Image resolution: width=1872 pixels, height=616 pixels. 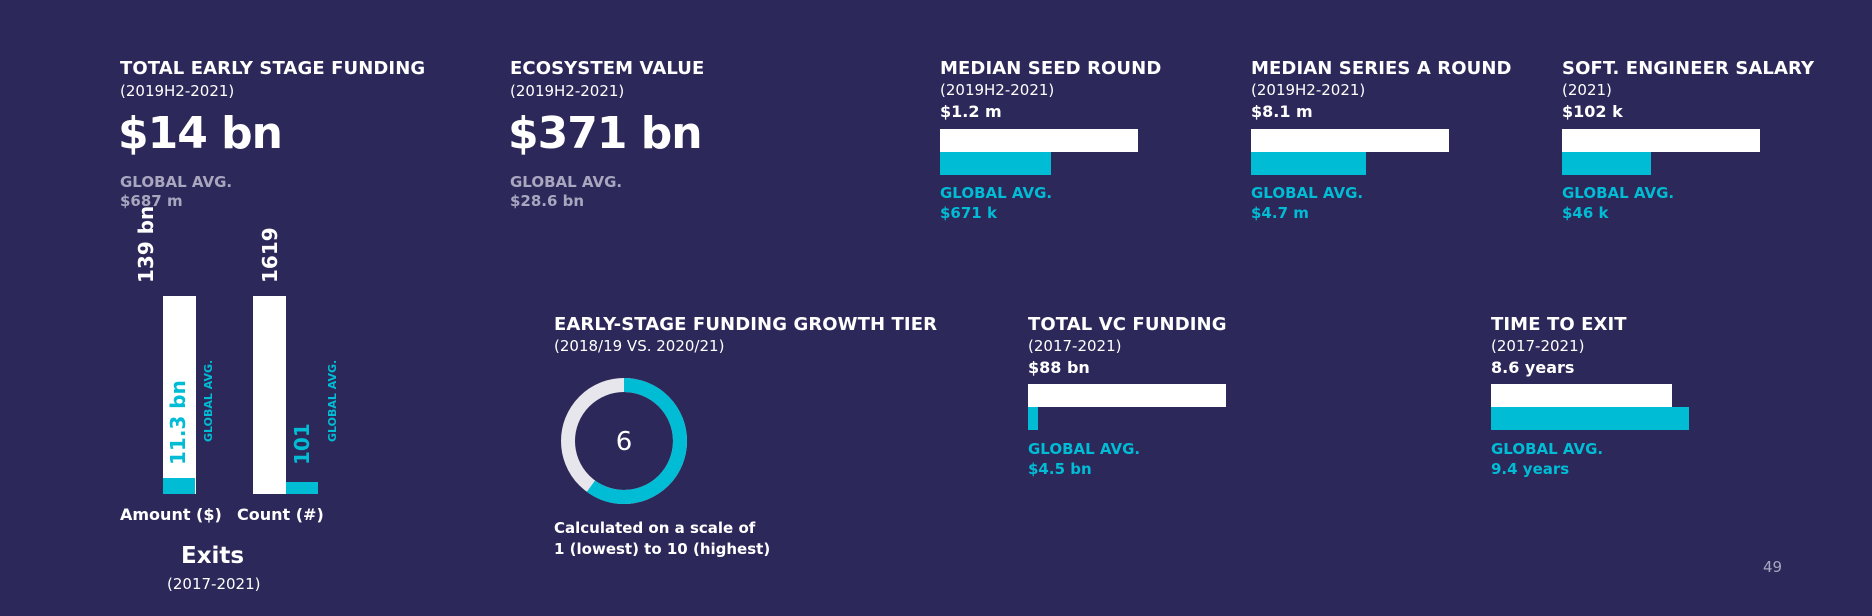 What do you see at coordinates (1688, 68) in the screenshot?
I see `salary-title: SOFT. ENGINEER SALARY` at bounding box center [1688, 68].